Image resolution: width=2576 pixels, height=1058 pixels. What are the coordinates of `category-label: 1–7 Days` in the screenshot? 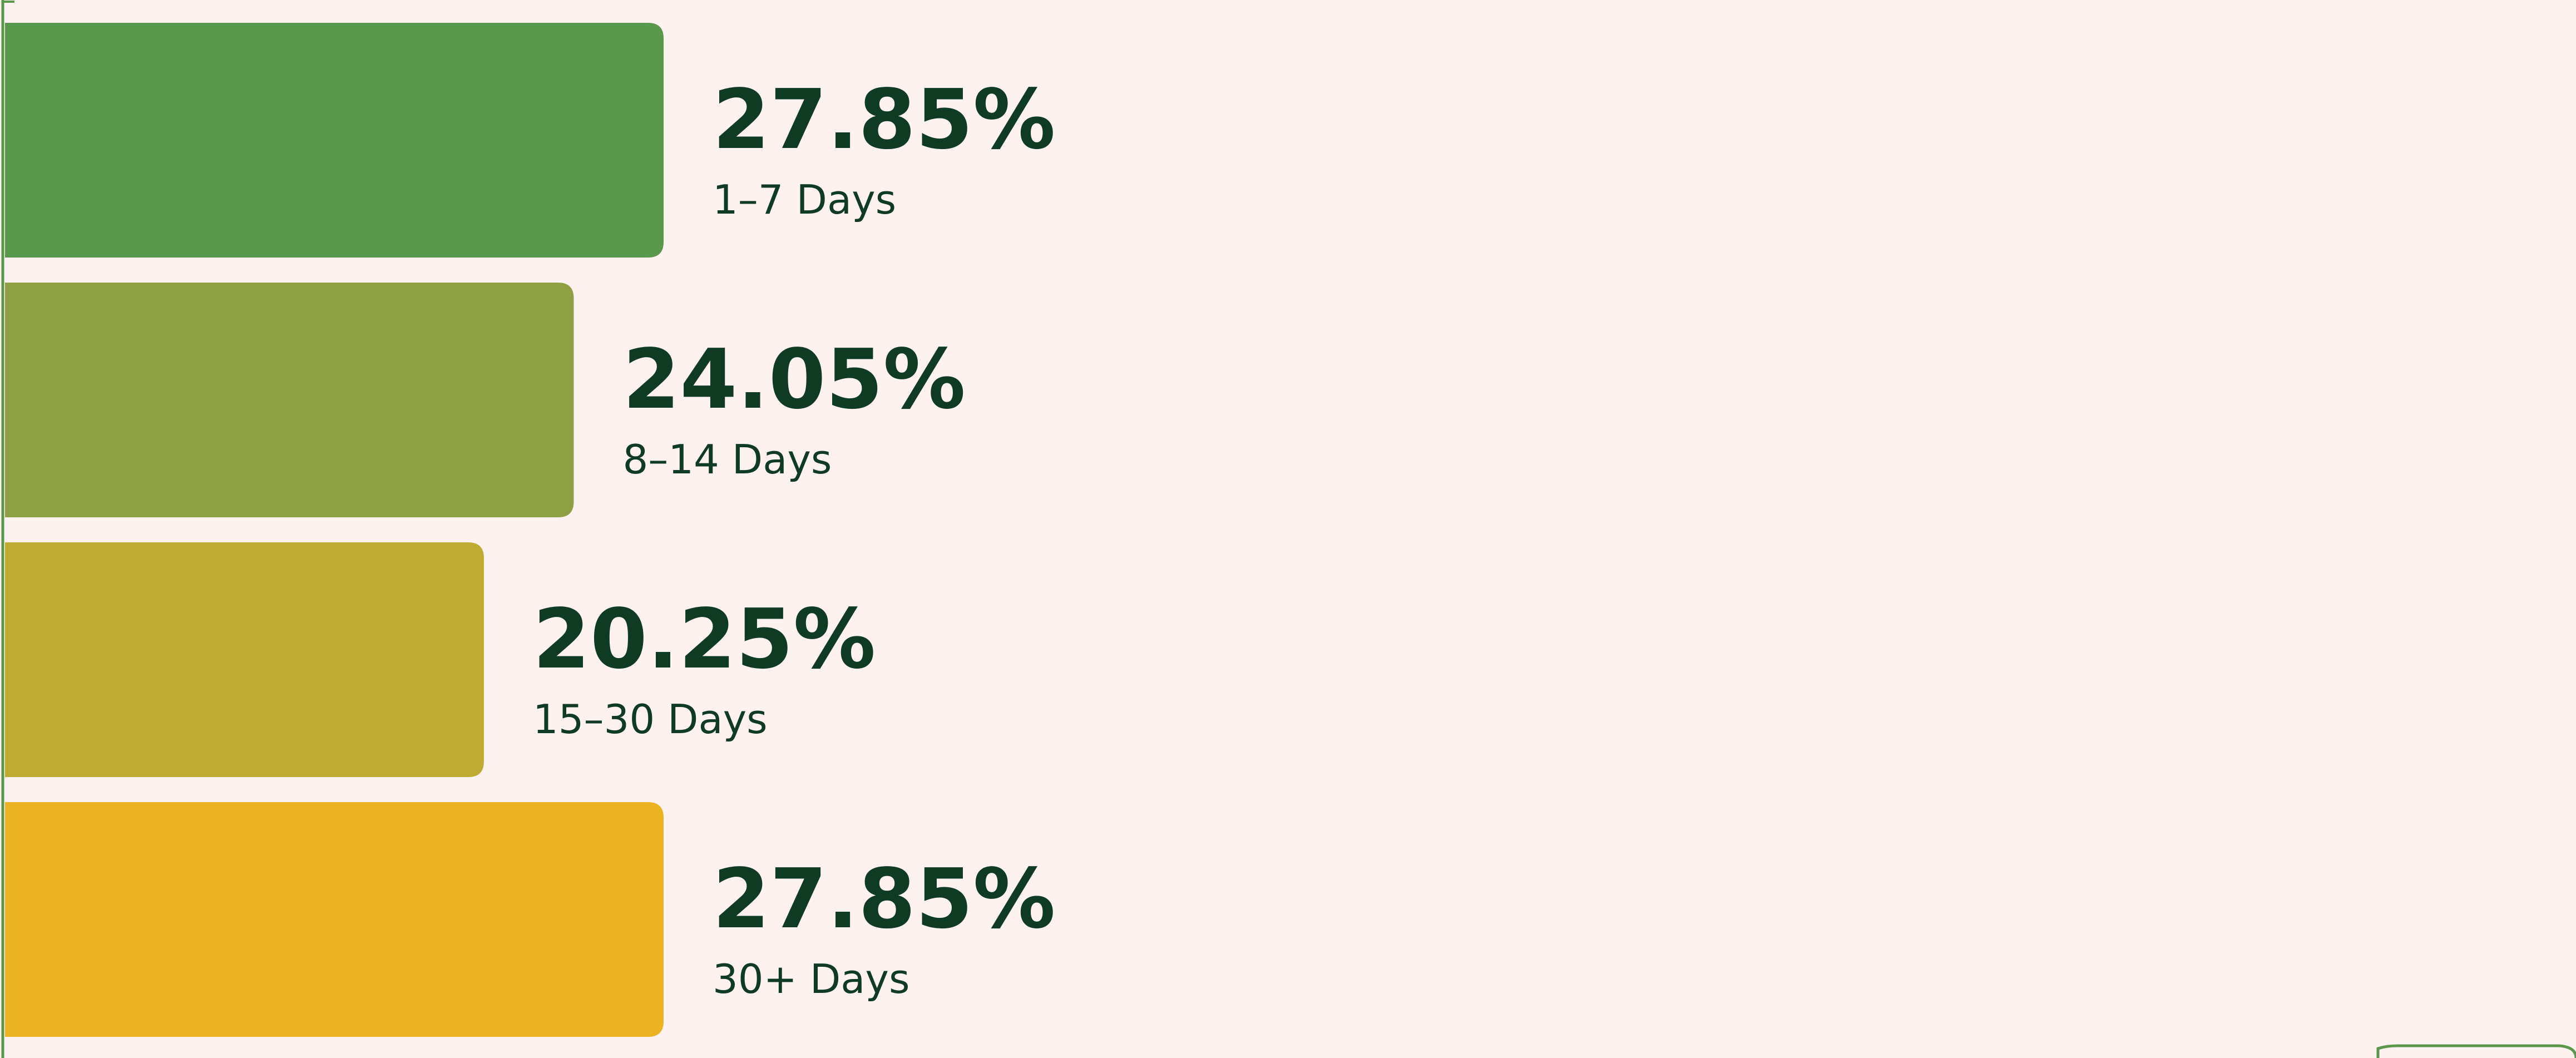 It's located at (804, 199).